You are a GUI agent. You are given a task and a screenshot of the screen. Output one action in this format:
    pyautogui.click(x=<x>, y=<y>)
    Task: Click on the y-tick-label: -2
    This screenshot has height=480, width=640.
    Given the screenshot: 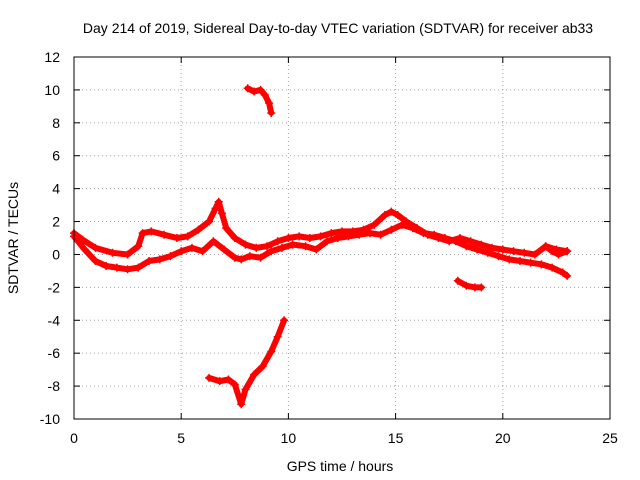 What is the action you would take?
    pyautogui.click(x=54, y=287)
    